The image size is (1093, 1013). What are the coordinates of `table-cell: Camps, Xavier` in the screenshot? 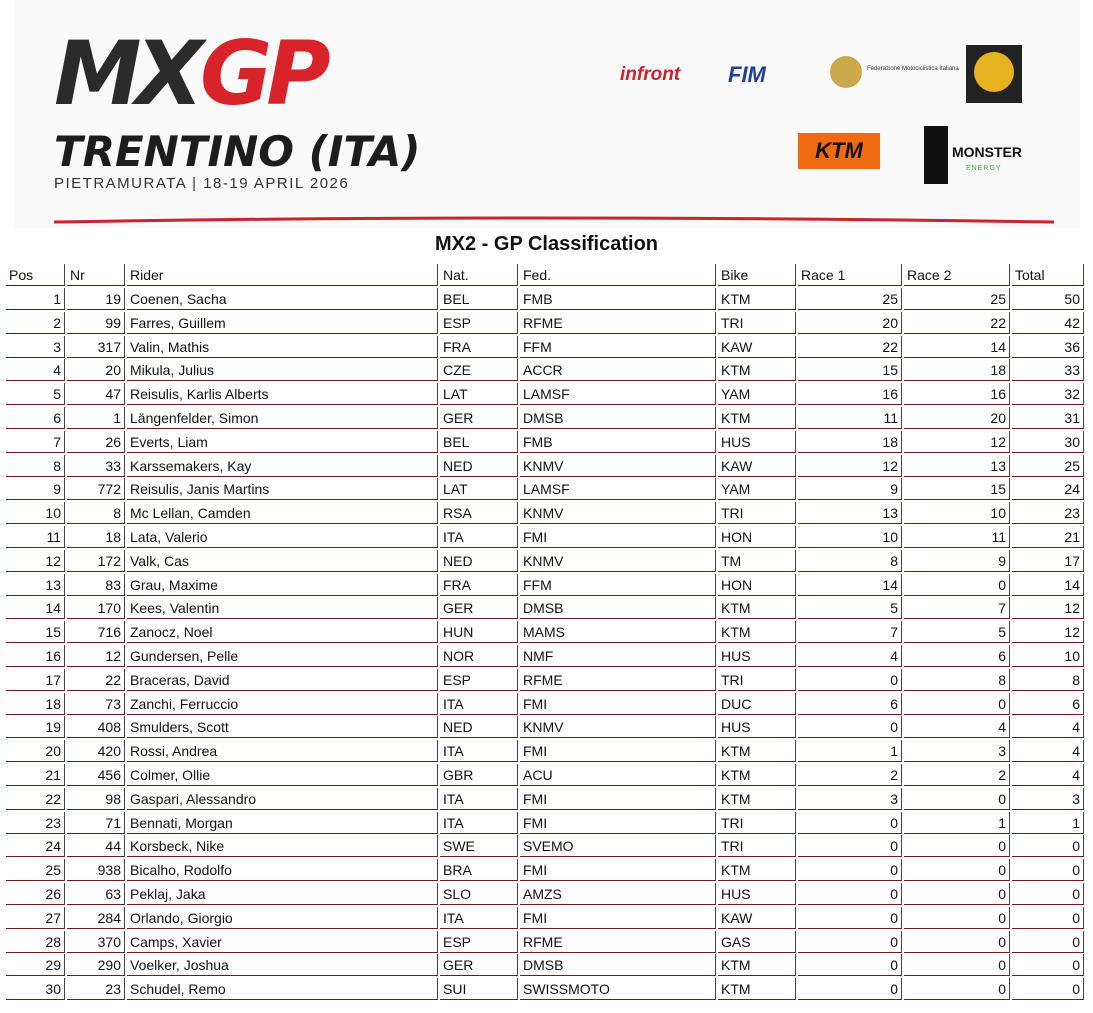 It's located at (282, 941).